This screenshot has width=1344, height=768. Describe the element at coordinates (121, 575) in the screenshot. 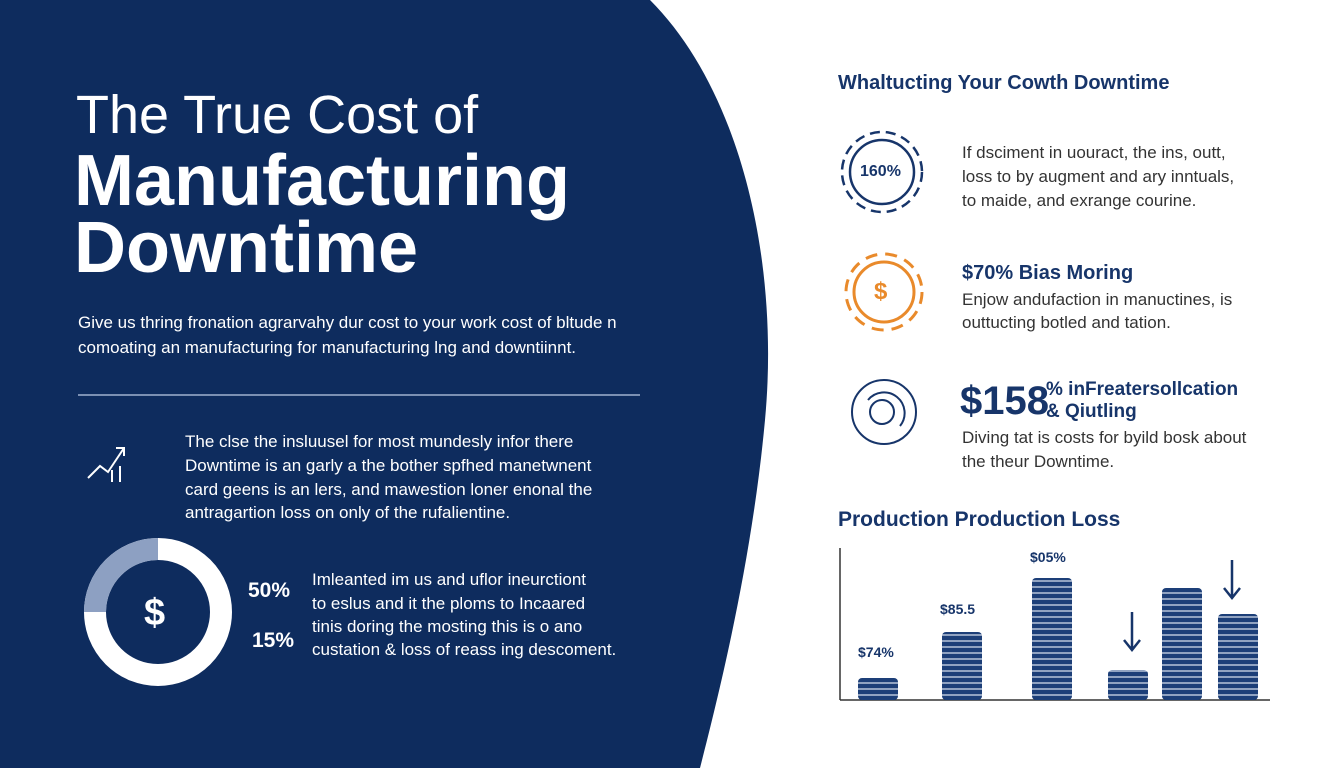

I see `donut-segment` at that location.